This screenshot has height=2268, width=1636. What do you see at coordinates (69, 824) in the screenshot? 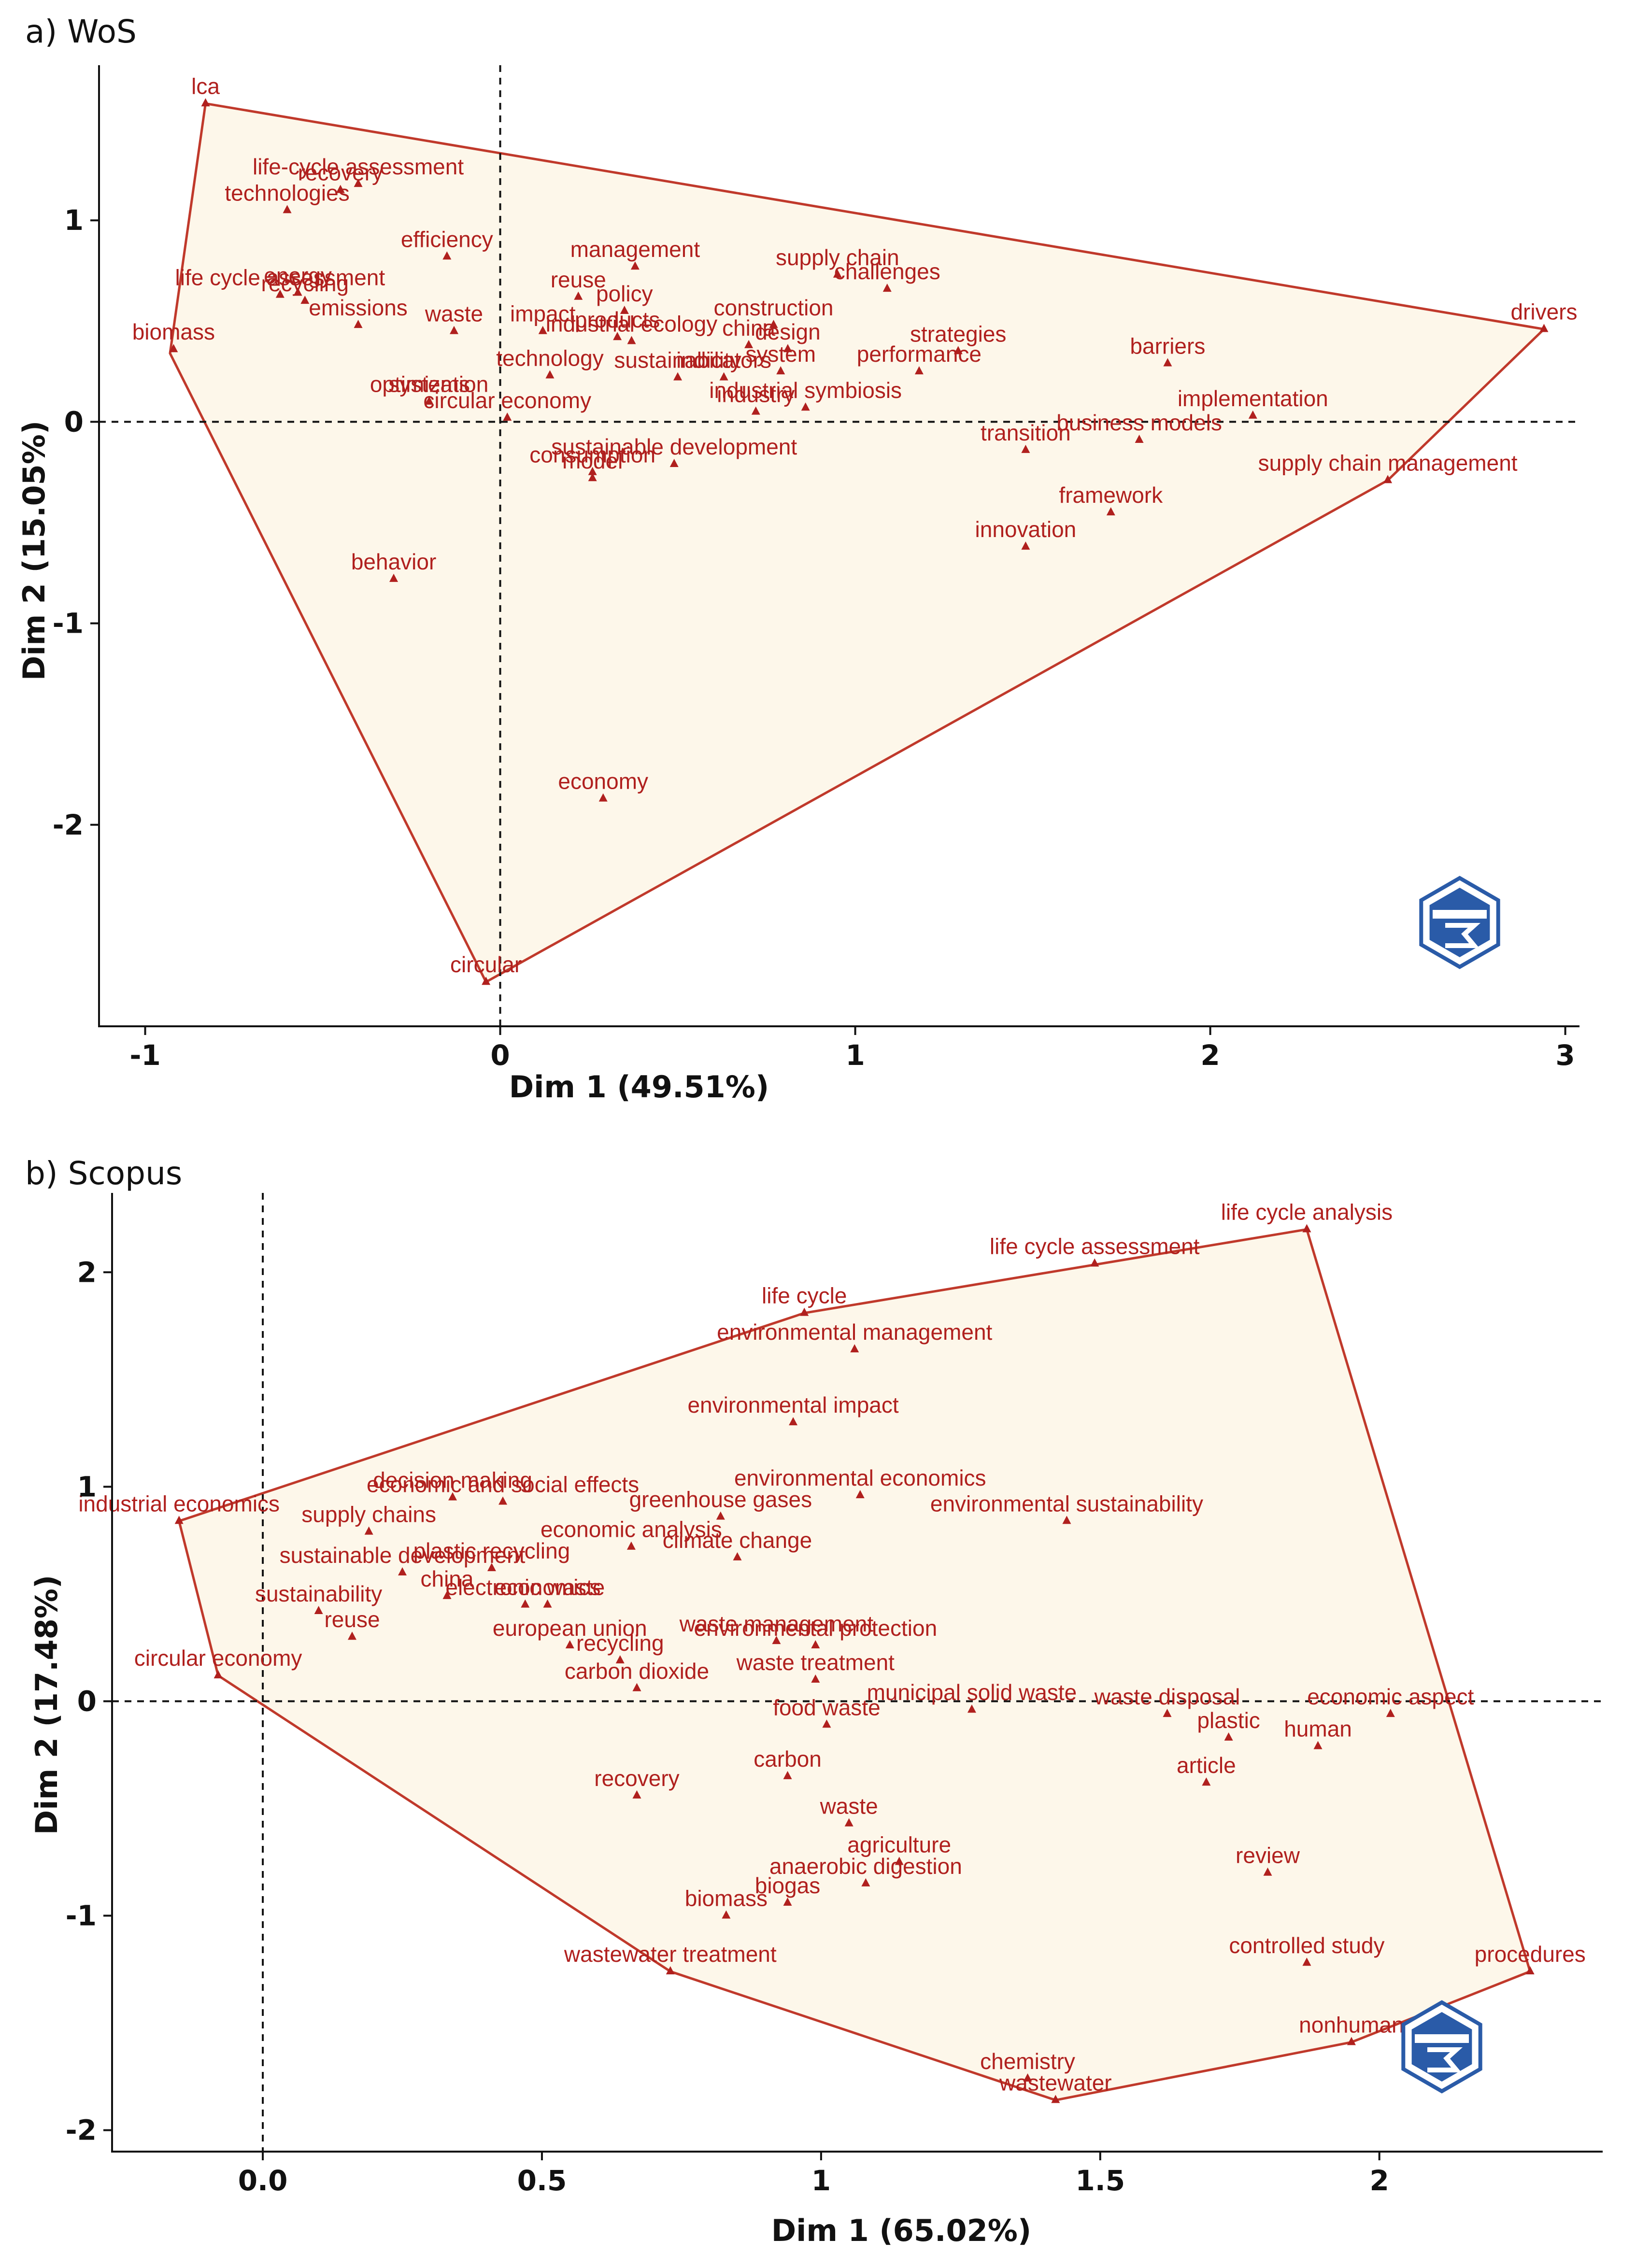
I see `y-tick-label: -2` at bounding box center [69, 824].